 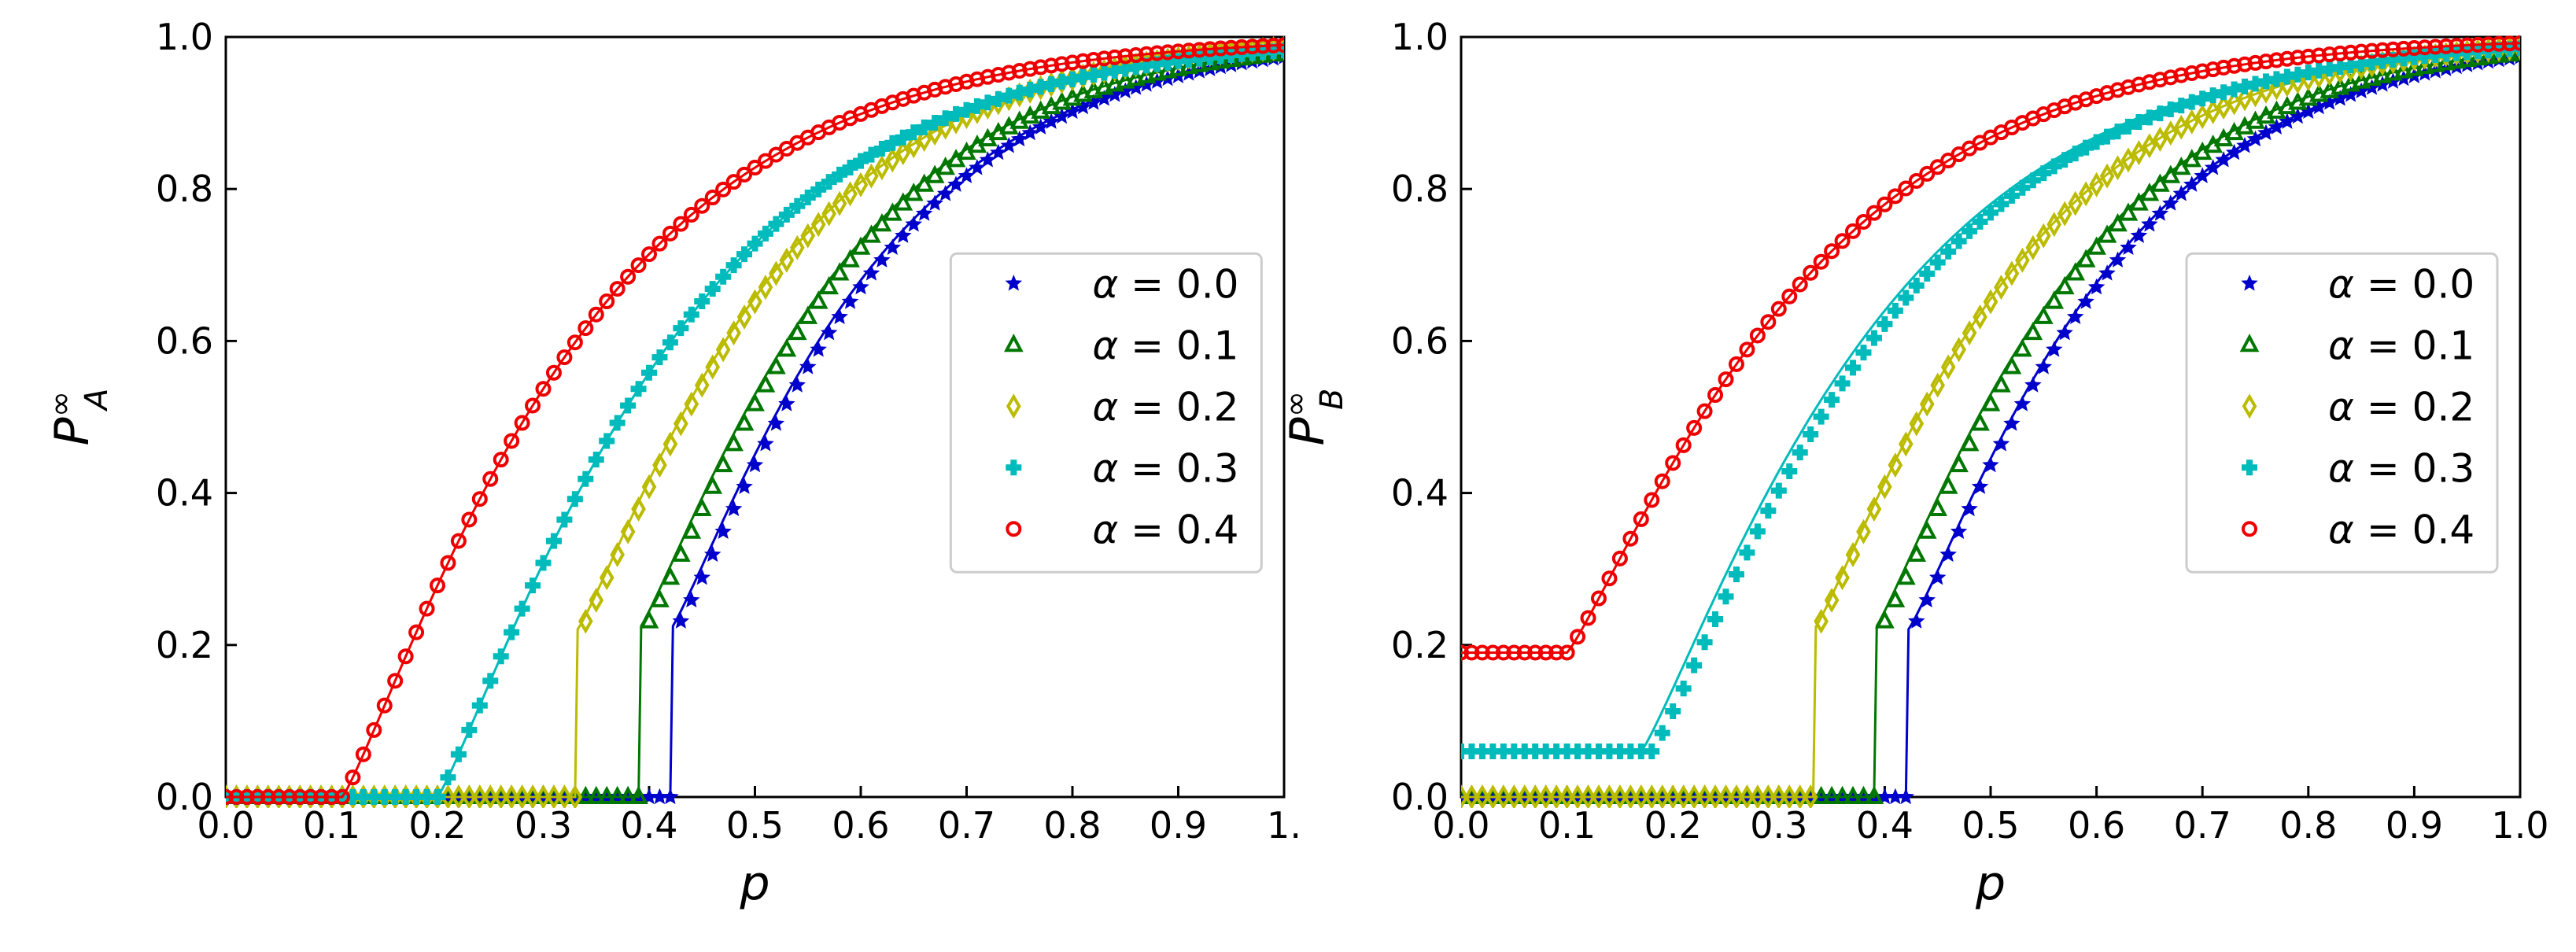 What do you see at coordinates (2414, 825) in the screenshot?
I see `x-tick-label: 0.9` at bounding box center [2414, 825].